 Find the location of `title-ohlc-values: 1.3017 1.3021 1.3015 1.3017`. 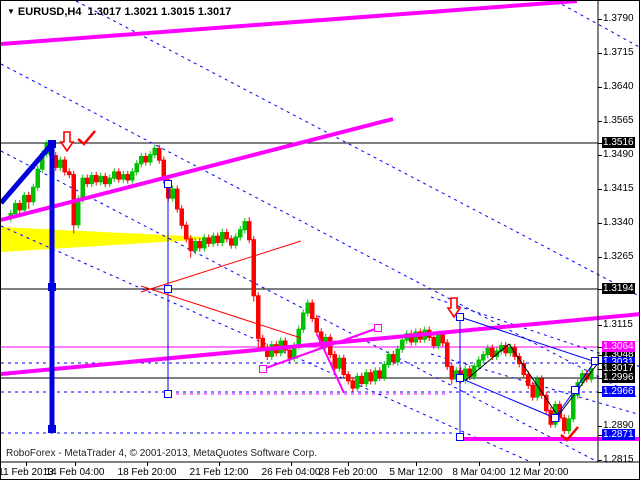

title-ohlc-values: 1.3017 1.3021 1.3015 1.3017 is located at coordinates (159, 12).